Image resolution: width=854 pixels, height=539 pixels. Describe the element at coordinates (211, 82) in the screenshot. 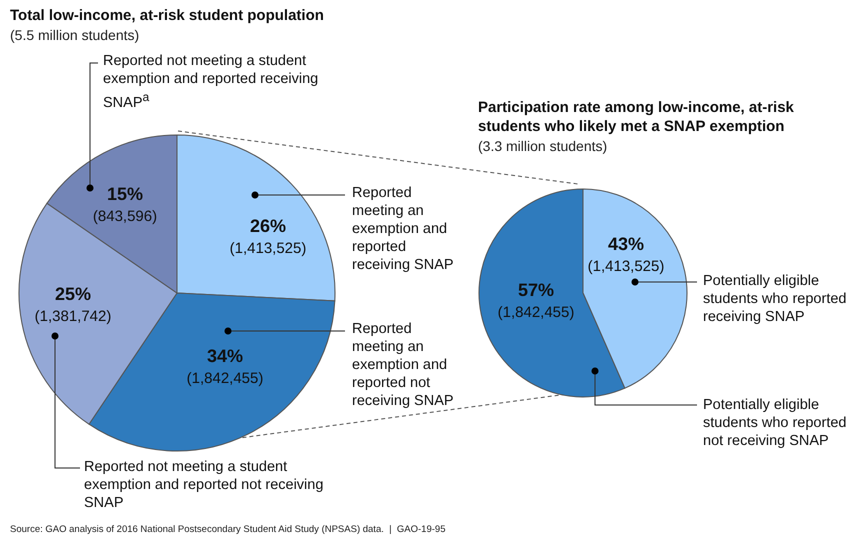

I see `slice-label: Reported not meeting a student exemption and reported receiving SNAP$^{a}$` at that location.